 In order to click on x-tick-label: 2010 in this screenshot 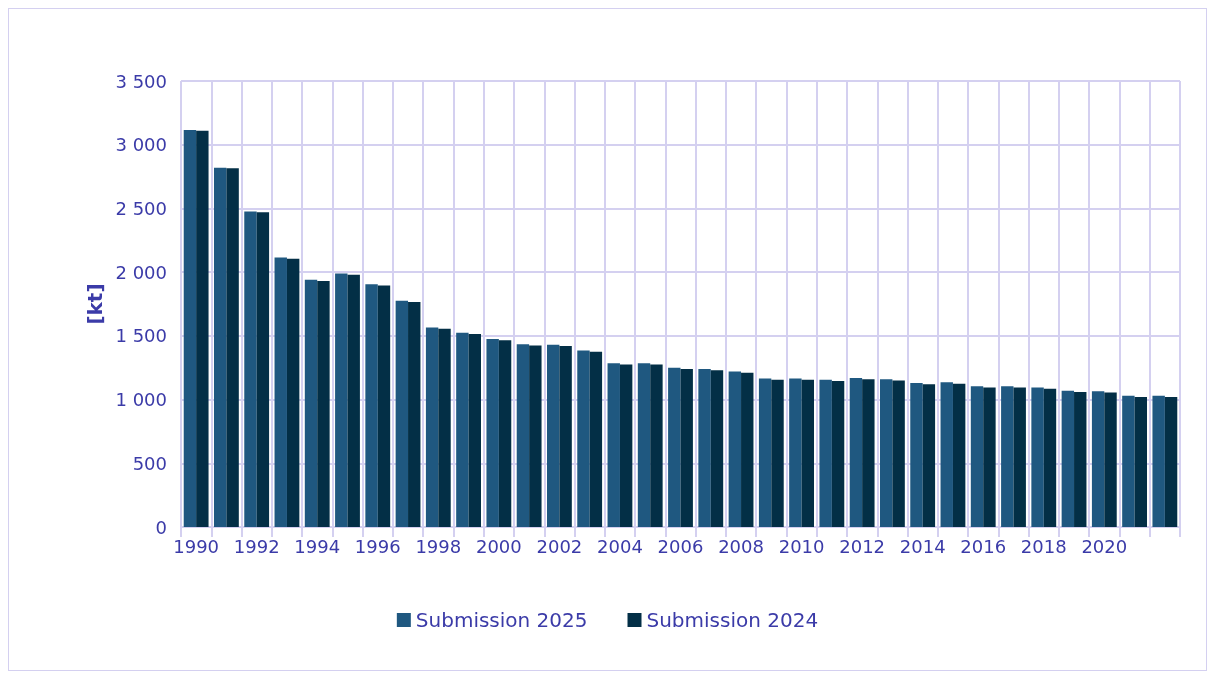, I will do `click(801, 546)`.